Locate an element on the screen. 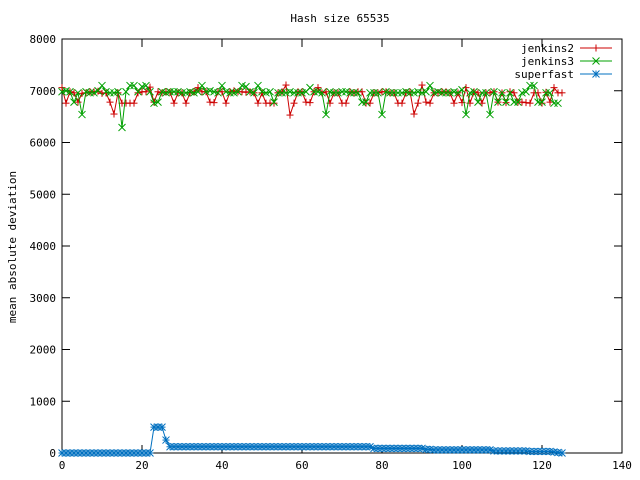 The height and width of the screenshot is (480, 640). chart-title: Hash size 65535 is located at coordinates (339, 18).